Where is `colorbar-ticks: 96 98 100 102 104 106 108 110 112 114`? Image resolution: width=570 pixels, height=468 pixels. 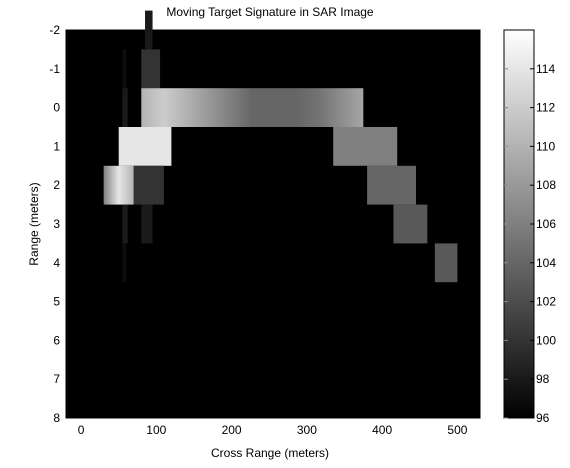 colorbar-ticks: 96 98 100 102 104 106 108 110 112 114 is located at coordinates (530, 243).